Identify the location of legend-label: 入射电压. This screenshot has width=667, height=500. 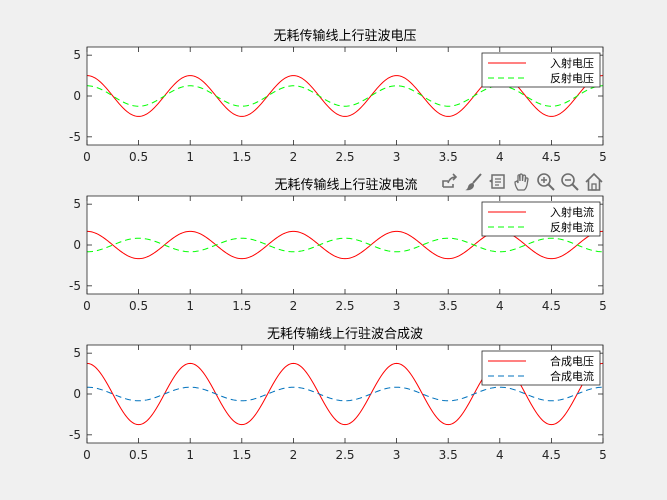
(572, 63).